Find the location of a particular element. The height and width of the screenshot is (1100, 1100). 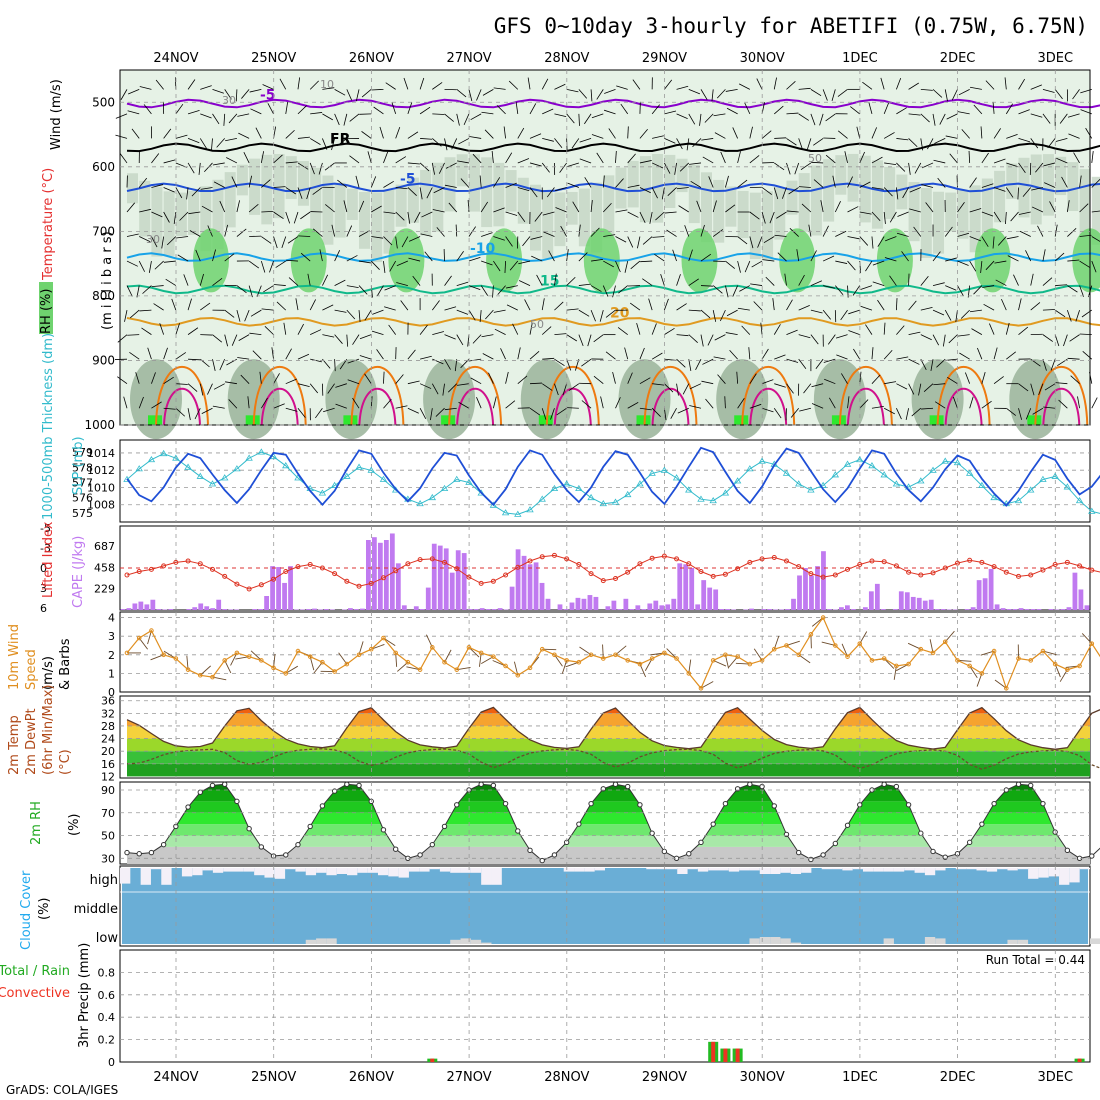

low-cloud-bar is located at coordinates (311, 941).